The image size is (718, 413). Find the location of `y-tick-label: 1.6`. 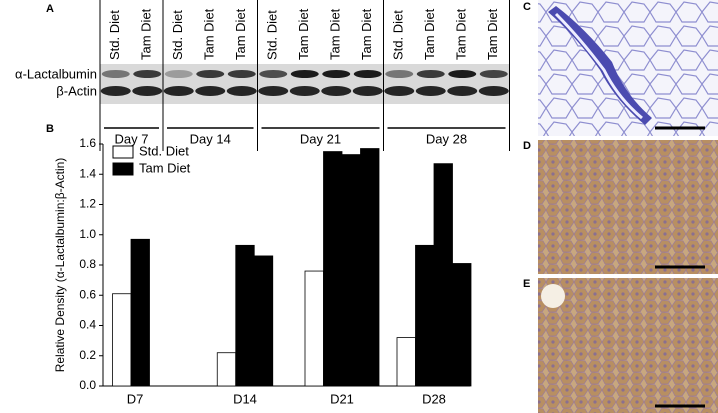

y-tick-label: 1.6 is located at coordinates (87, 143).